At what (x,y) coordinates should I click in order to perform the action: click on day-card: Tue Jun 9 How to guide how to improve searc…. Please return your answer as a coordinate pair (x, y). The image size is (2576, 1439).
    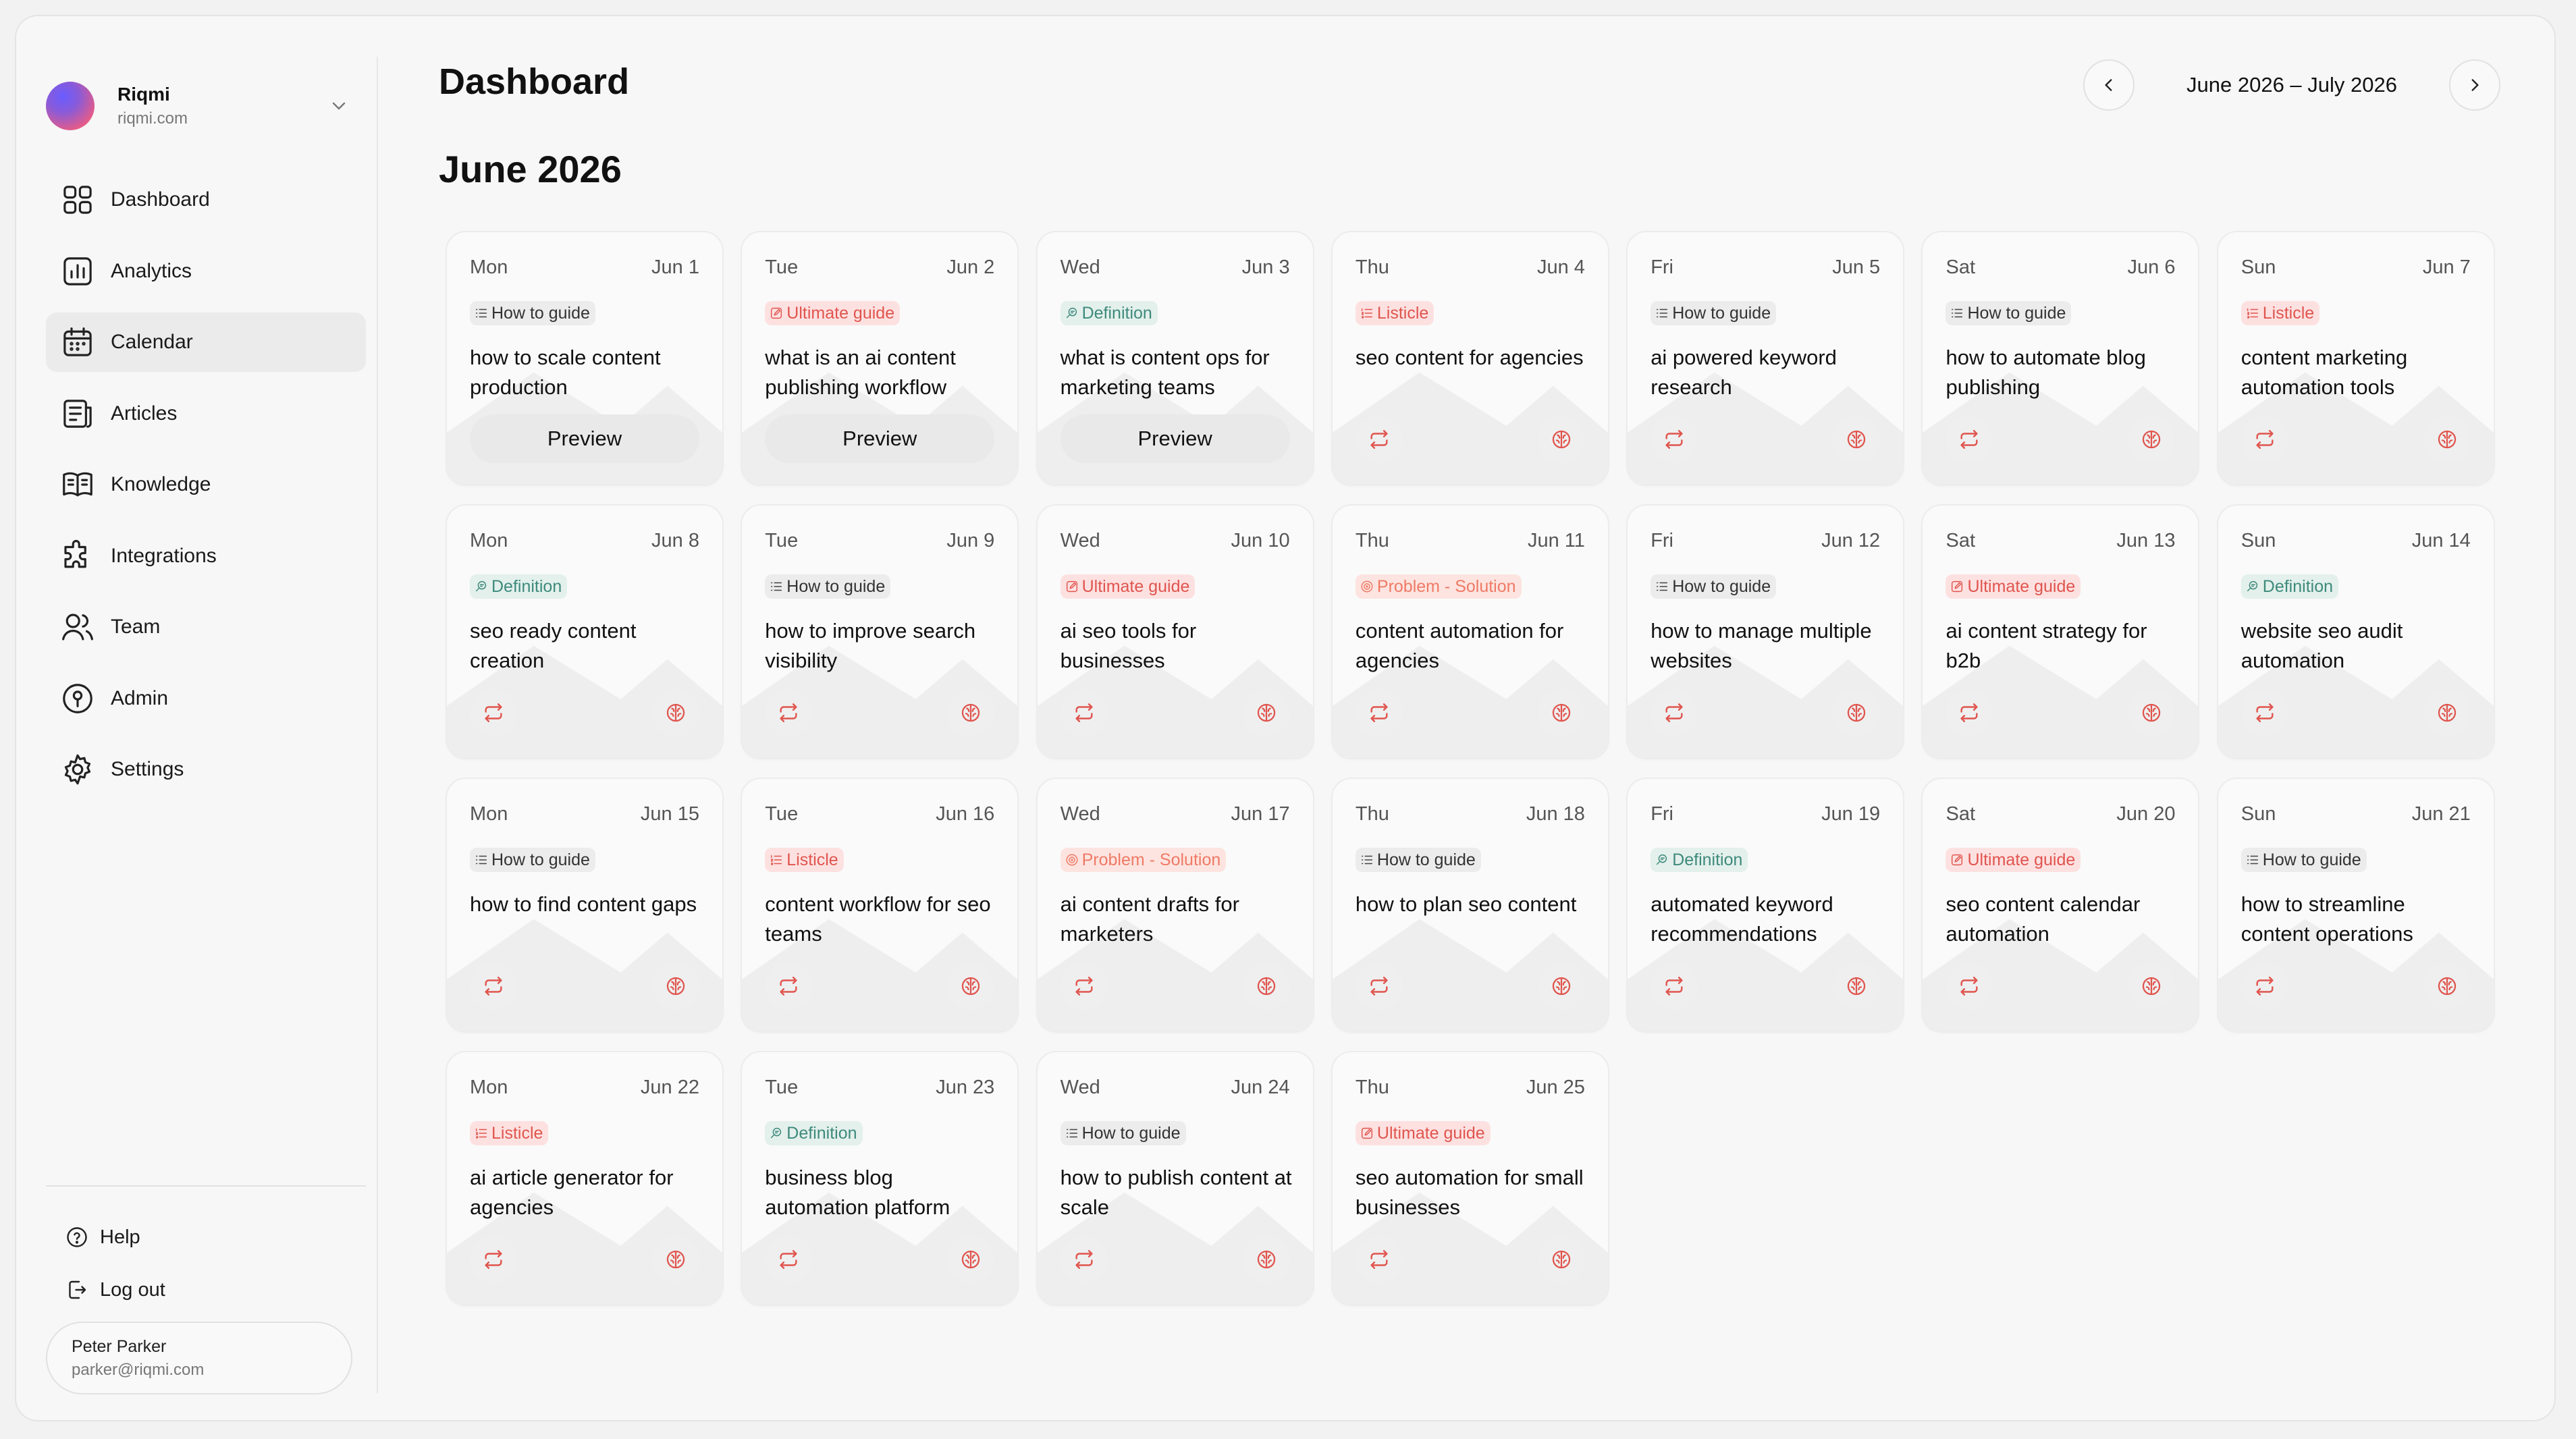
    Looking at the image, I should click on (880, 631).